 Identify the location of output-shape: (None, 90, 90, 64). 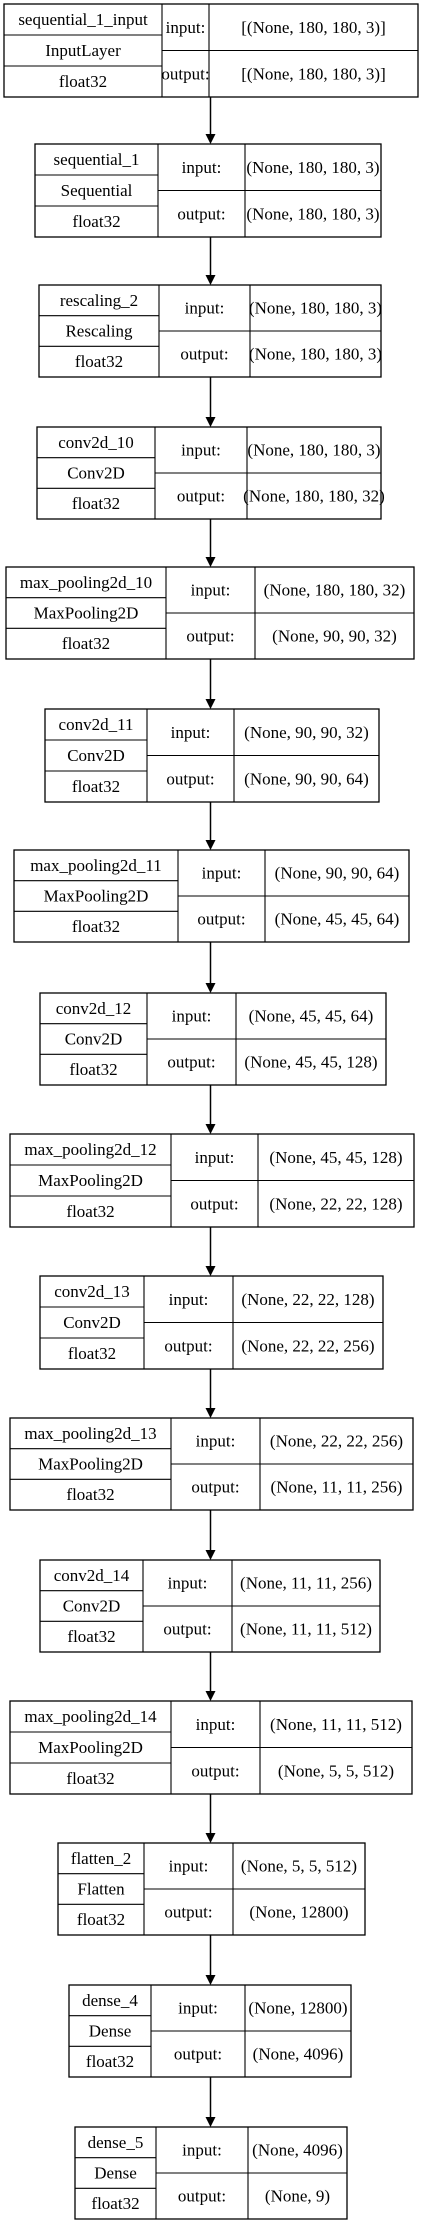
(306, 778).